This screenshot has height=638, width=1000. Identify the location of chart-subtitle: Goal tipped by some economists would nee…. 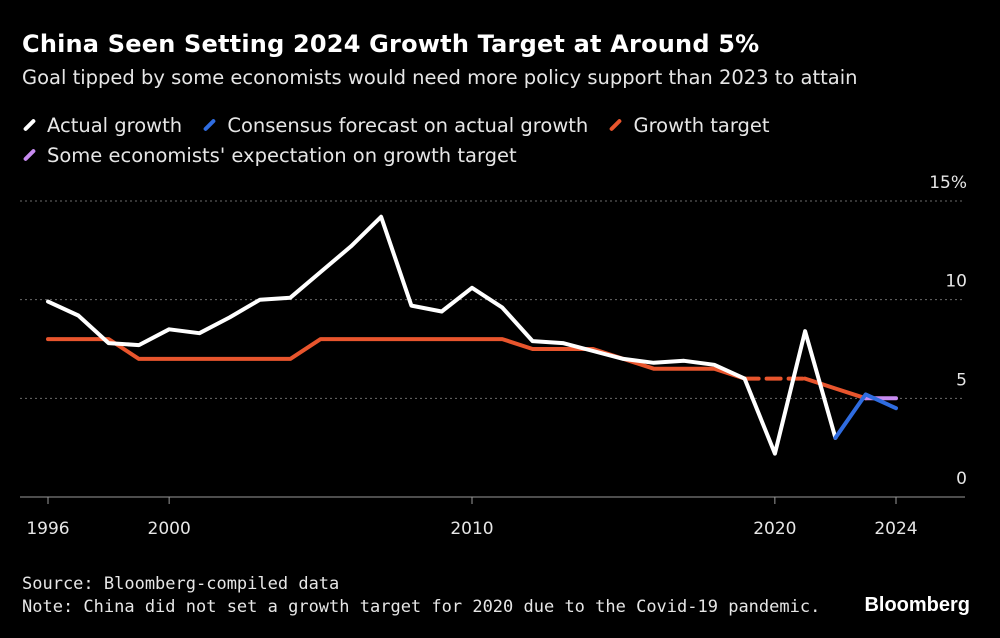
(440, 77).